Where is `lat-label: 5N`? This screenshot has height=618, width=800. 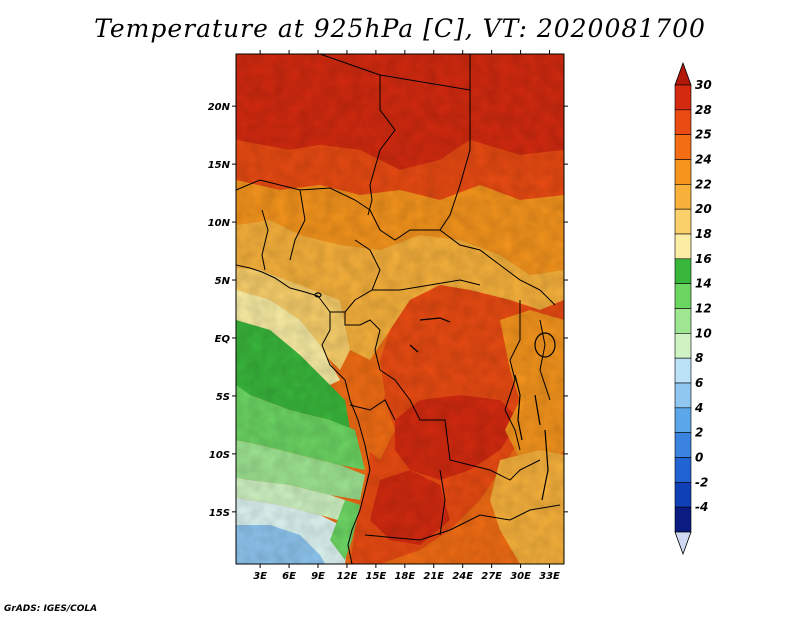
lat-label: 5N is located at coordinates (223, 281).